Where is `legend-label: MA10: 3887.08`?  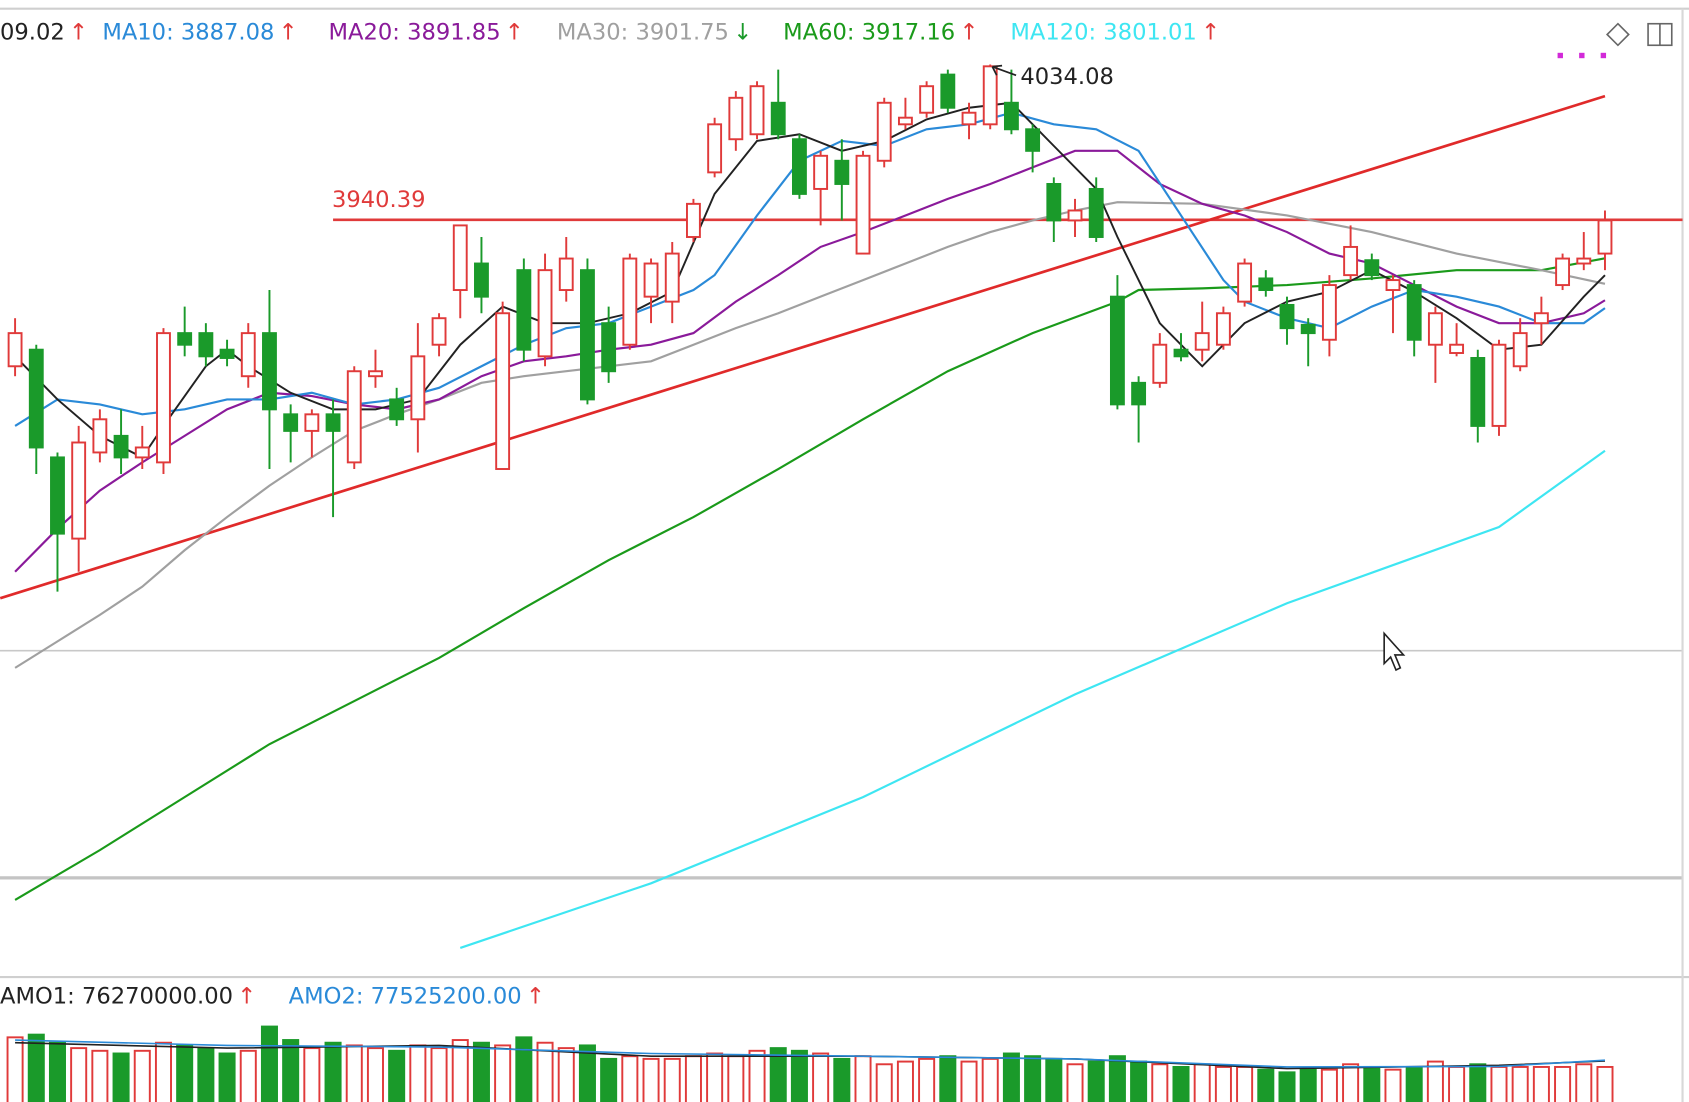 legend-label: MA10: 3887.08 is located at coordinates (188, 32).